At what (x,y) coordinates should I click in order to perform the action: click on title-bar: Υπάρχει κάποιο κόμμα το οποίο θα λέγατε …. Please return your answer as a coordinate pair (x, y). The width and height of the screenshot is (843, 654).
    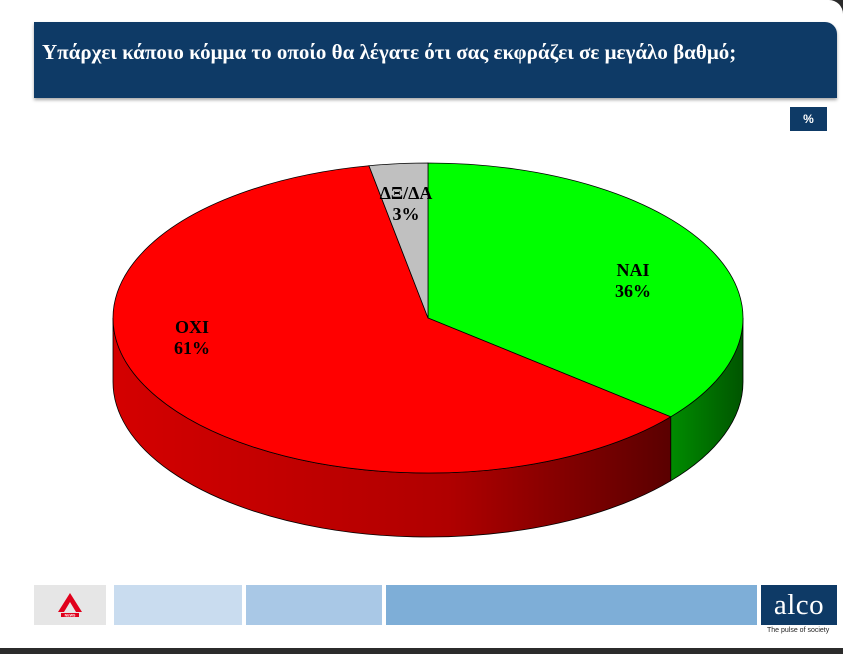
    Looking at the image, I should click on (435, 60).